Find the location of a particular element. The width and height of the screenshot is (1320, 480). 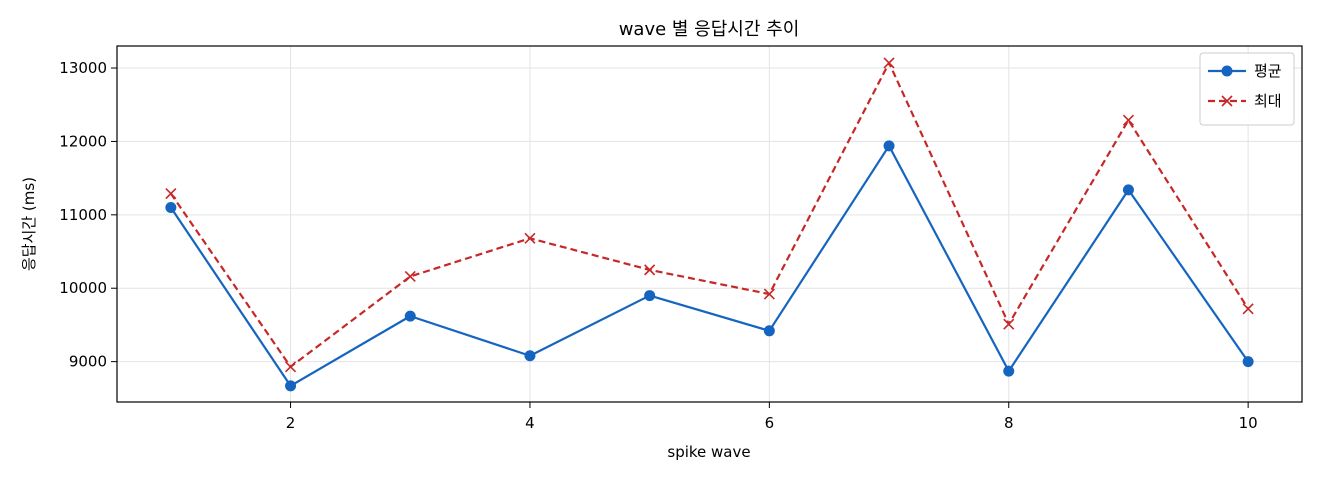

chart-title: wave 별 응답시간 추이 is located at coordinates (709, 29).